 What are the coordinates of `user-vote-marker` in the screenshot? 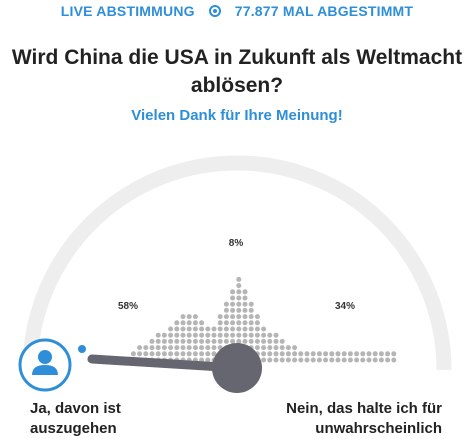 It's located at (82, 349).